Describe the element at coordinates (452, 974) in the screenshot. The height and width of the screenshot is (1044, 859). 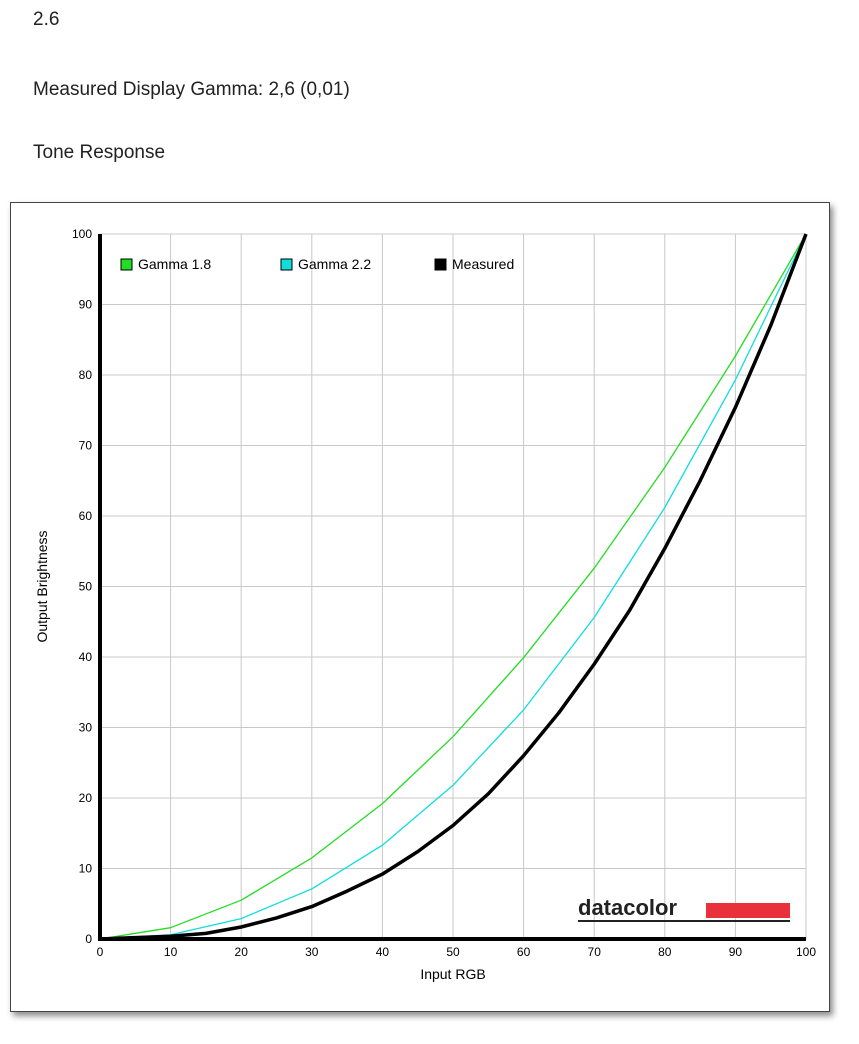
I see `x-axis-label: Input RGB` at that location.